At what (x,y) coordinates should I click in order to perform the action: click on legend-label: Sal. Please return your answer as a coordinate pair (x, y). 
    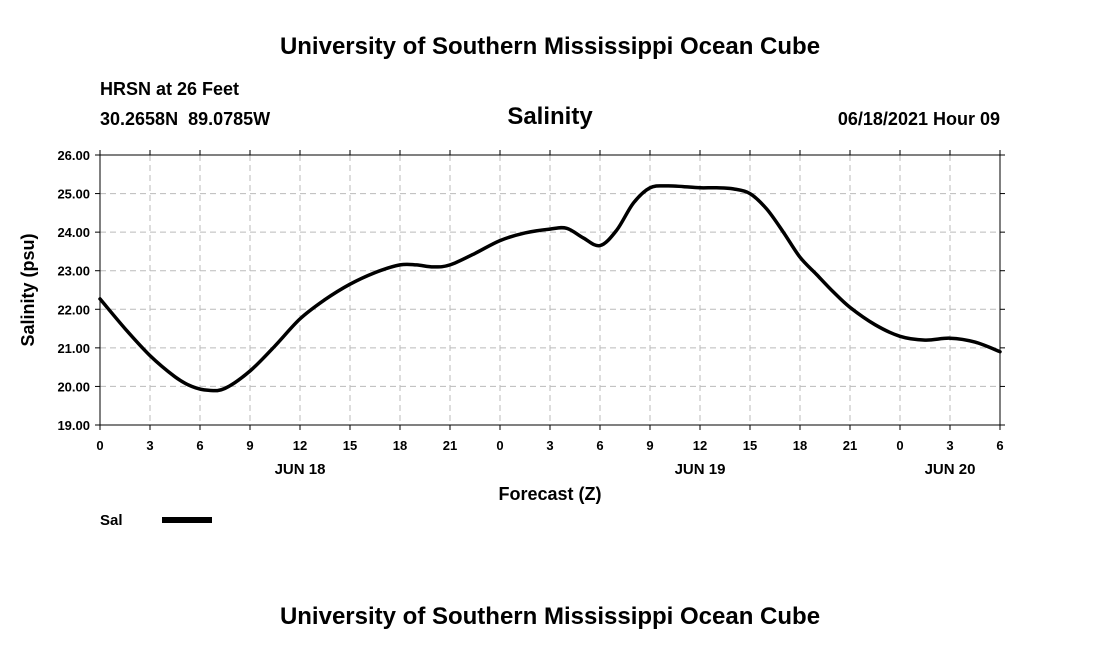
    Looking at the image, I should click on (111, 520).